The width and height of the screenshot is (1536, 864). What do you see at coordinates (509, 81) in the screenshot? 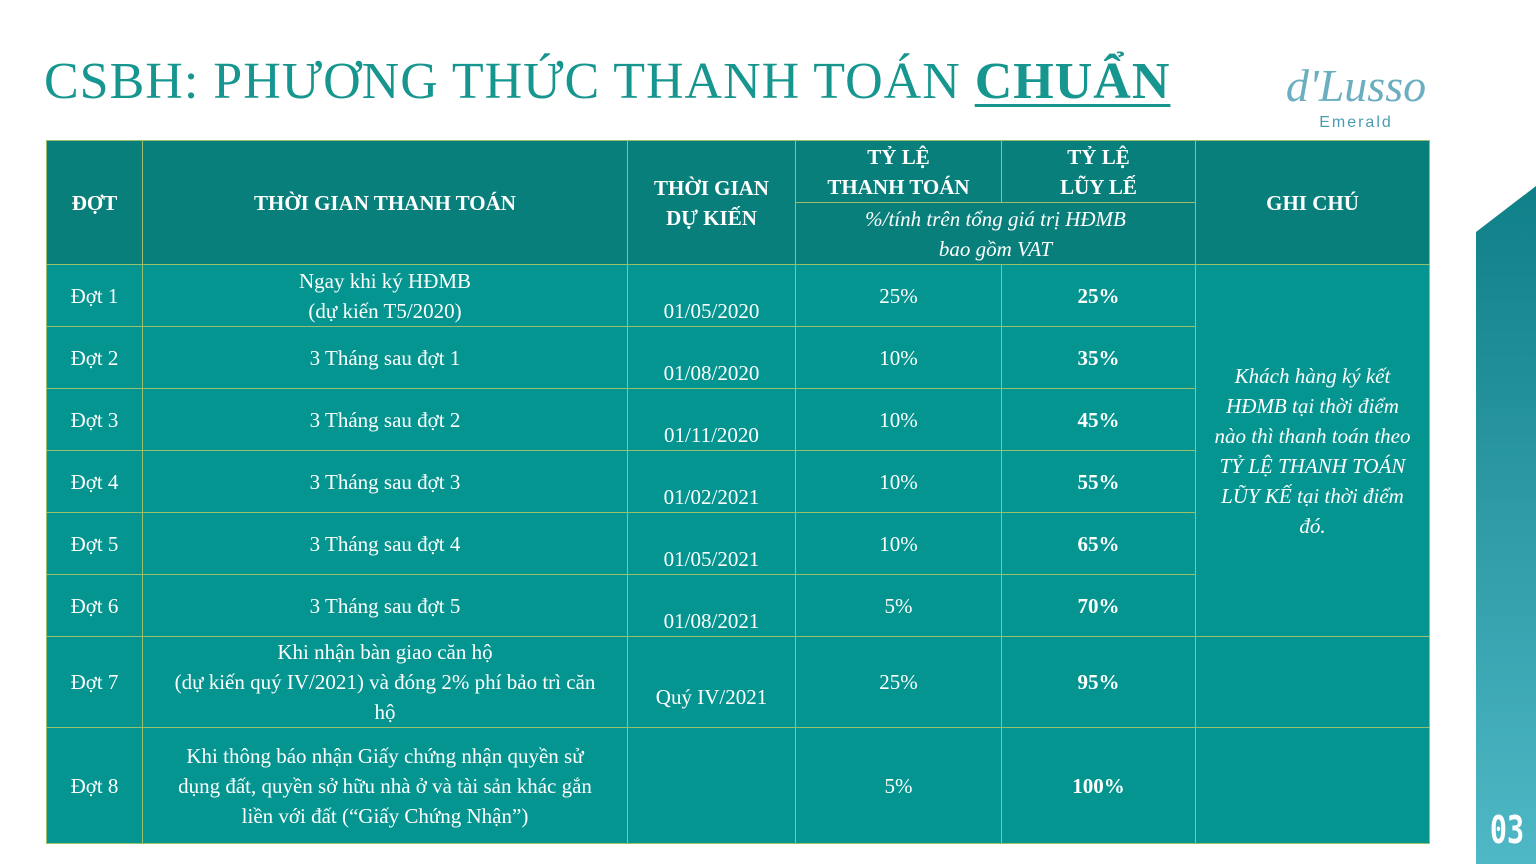
I see `title-prefix: CSBH: PHƯƠNG THỨC THANH TOÁN` at bounding box center [509, 81].